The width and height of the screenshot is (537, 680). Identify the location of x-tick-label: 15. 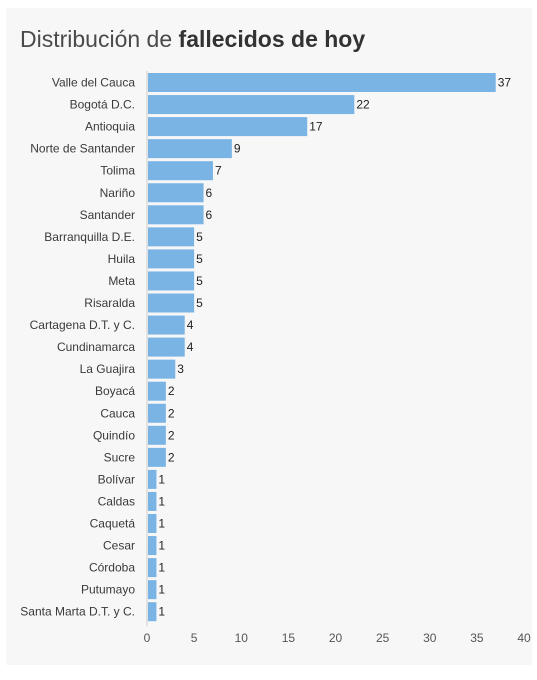
(289, 638).